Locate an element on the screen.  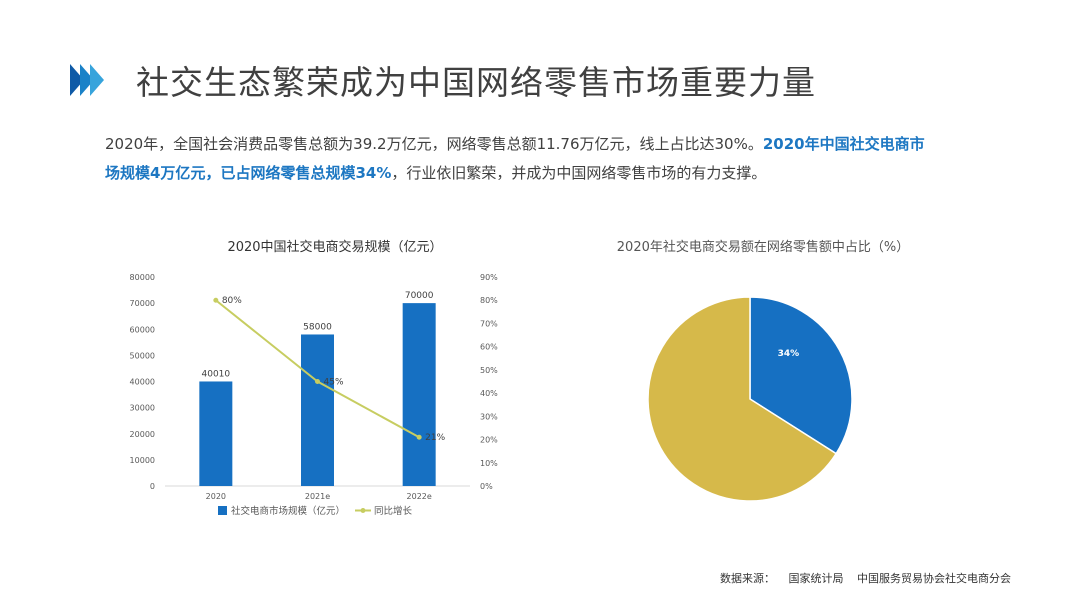
bar-value-label: 58000 is located at coordinates (317, 327).